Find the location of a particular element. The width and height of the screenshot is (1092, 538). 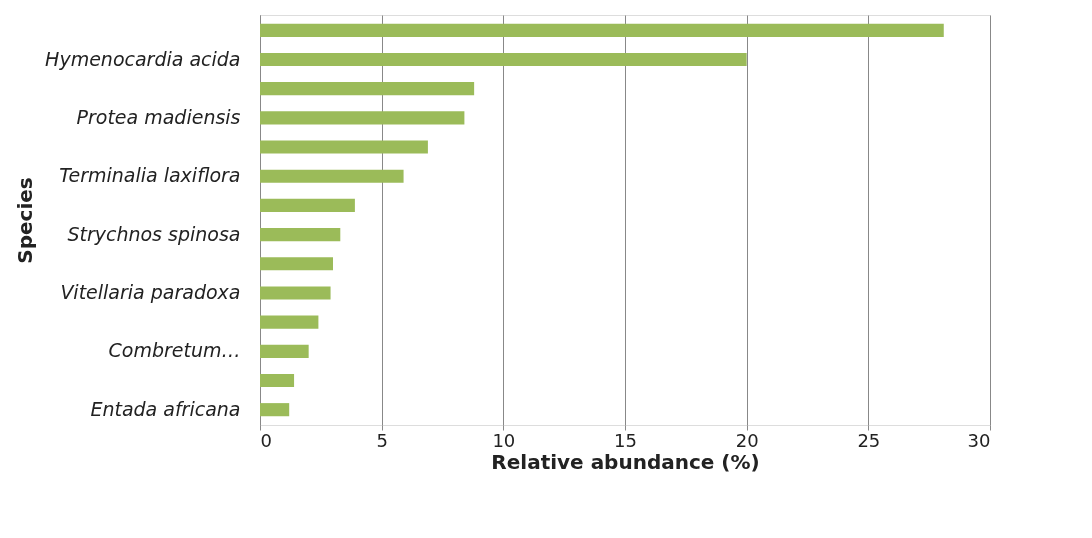

y-tick-label: Hymenocardia acida is located at coordinates (143, 58).